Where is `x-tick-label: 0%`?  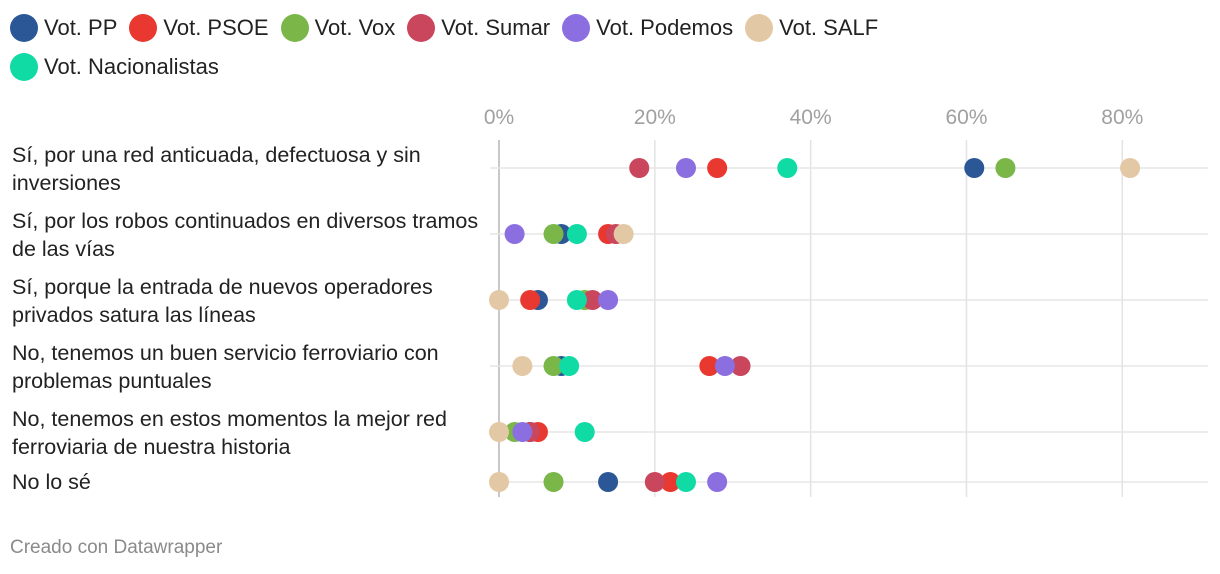 x-tick-label: 0% is located at coordinates (499, 117).